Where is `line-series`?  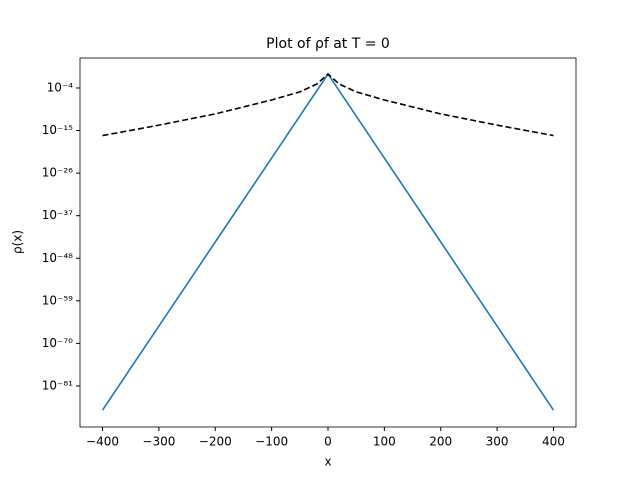 line-series is located at coordinates (328, 104).